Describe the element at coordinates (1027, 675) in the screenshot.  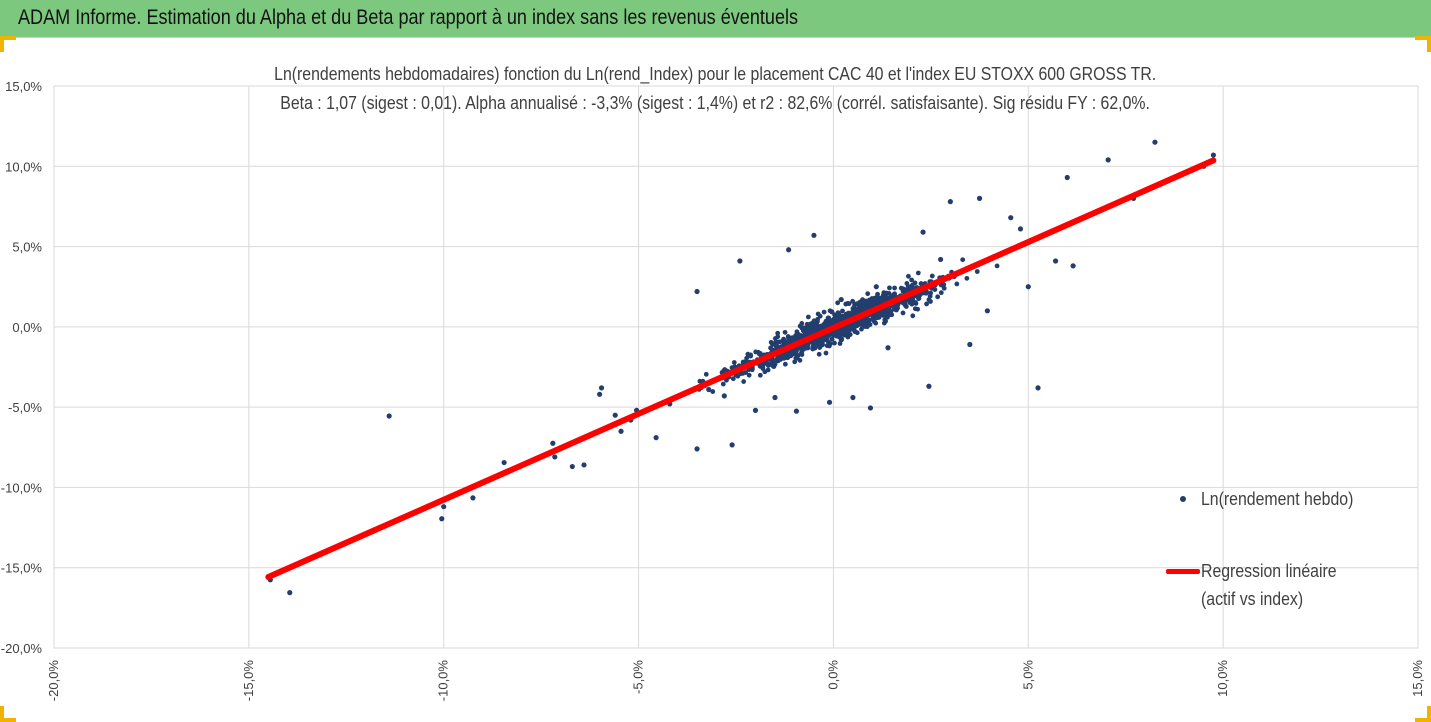
I see `x-tick-label: 5,0%` at that location.